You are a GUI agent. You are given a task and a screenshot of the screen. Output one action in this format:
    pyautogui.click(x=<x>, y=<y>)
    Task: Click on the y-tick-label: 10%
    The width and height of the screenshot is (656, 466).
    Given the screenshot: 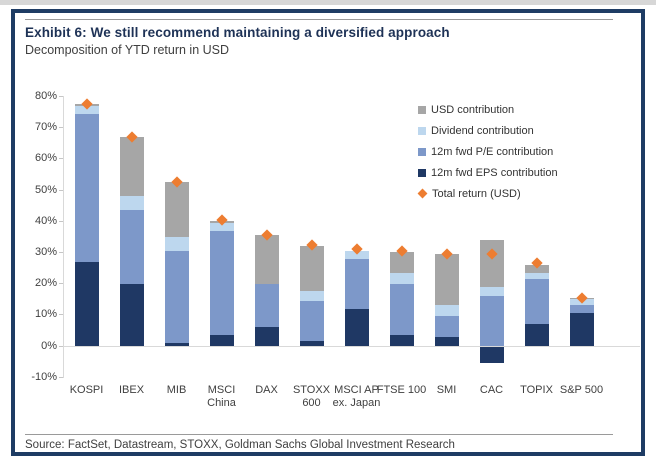 What is the action you would take?
    pyautogui.click(x=45, y=314)
    